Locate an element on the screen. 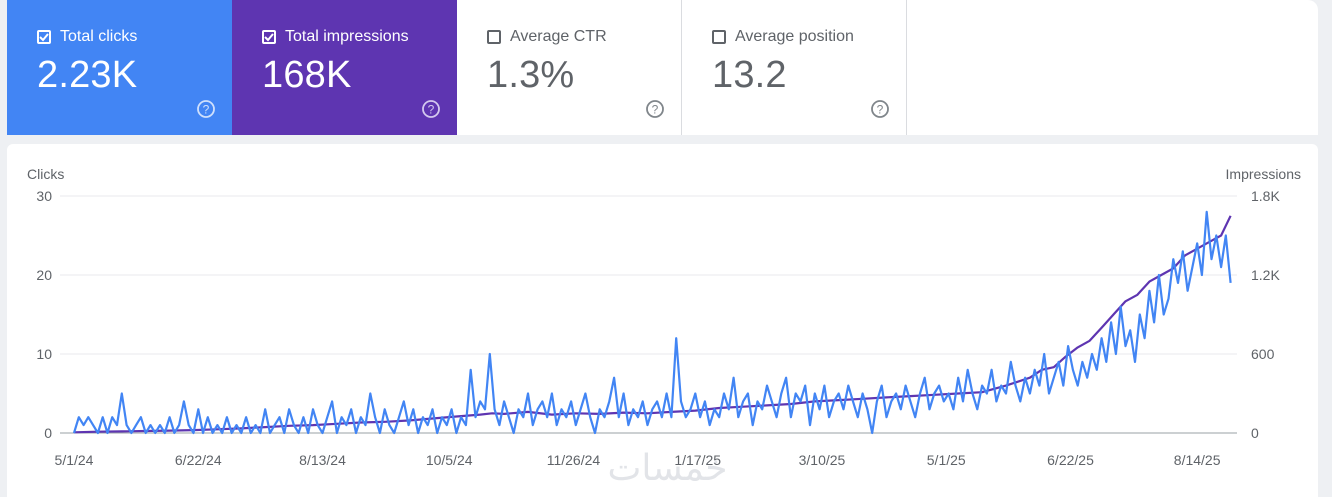 The width and height of the screenshot is (1332, 497). right-axis-title: Impressions is located at coordinates (1263, 174).